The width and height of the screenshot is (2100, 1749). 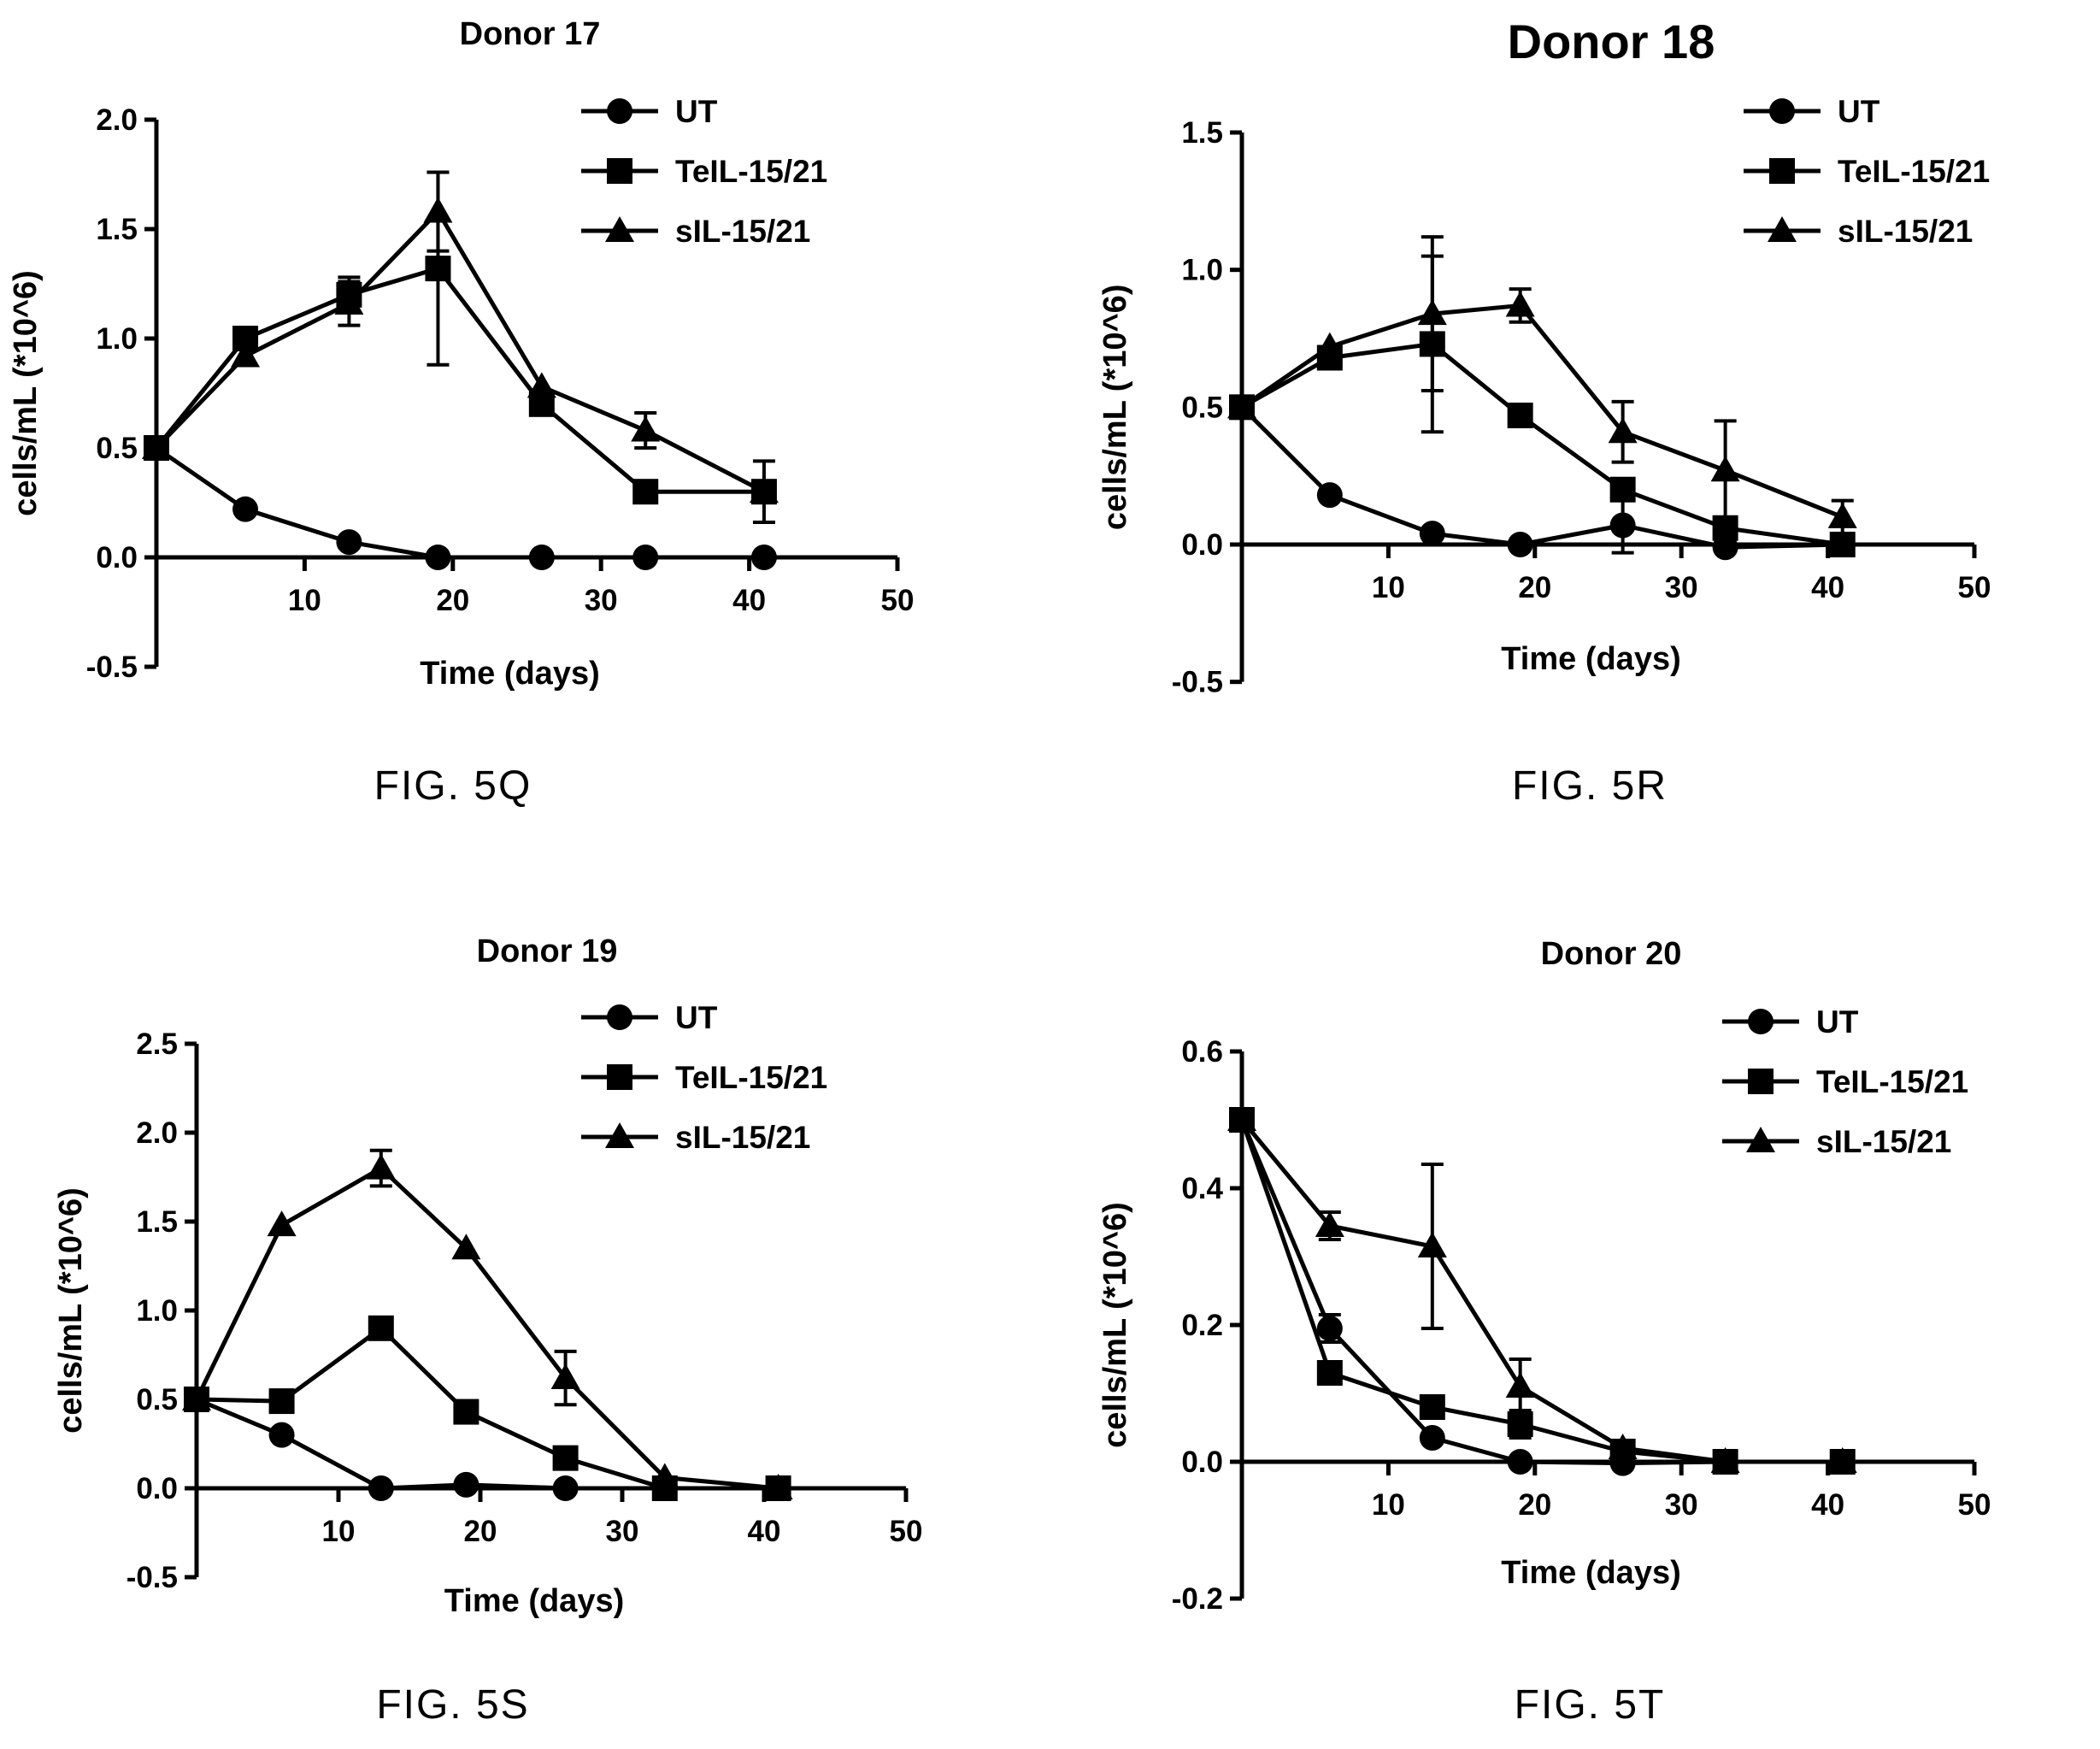 I want to click on figure-caption: FIG. 5T, so click(x=1590, y=1705).